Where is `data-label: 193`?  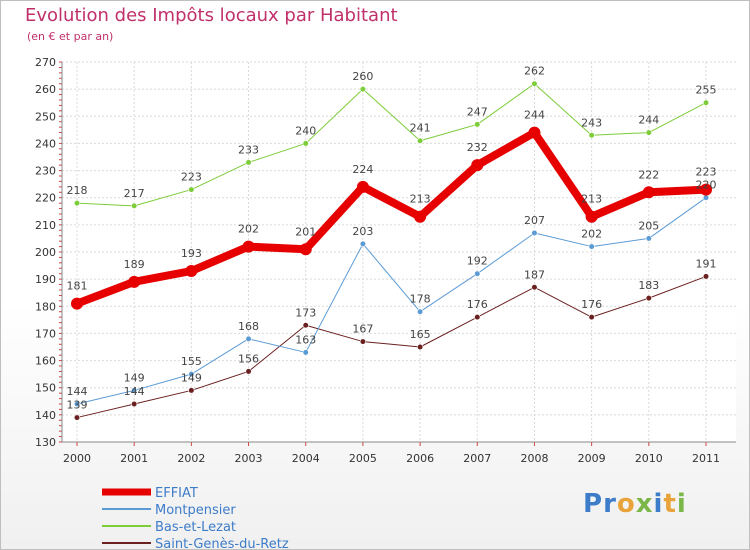 data-label: 193 is located at coordinates (191, 253).